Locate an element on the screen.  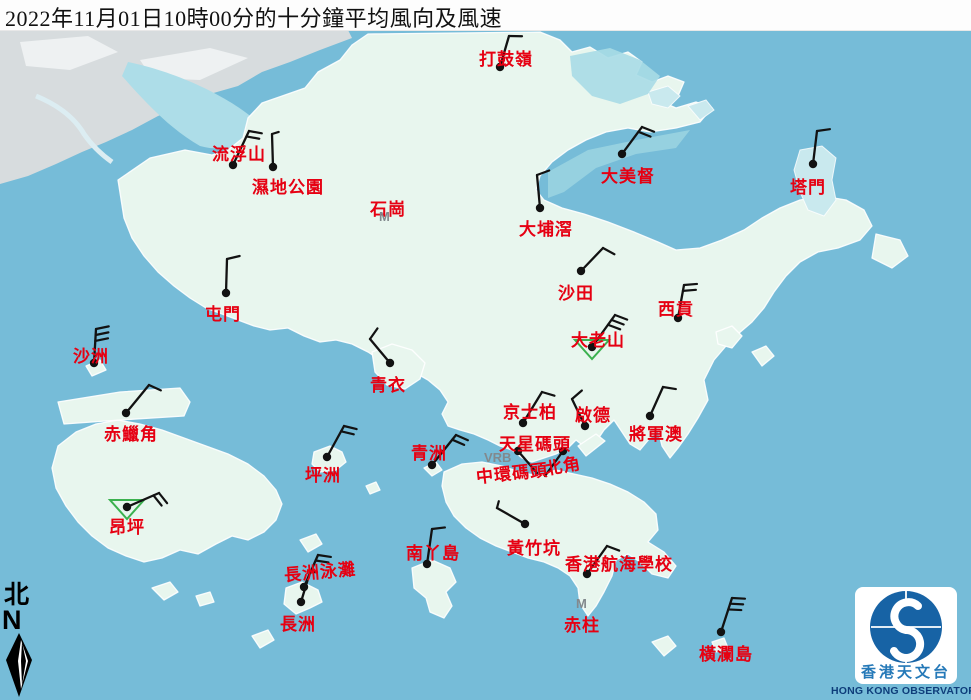
station-tap-mun is located at coordinates (819, 148).